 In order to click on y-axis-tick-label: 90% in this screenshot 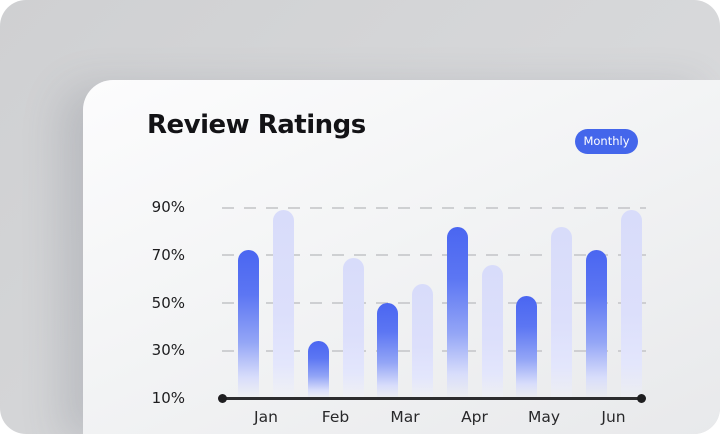, I will do `click(168, 207)`.